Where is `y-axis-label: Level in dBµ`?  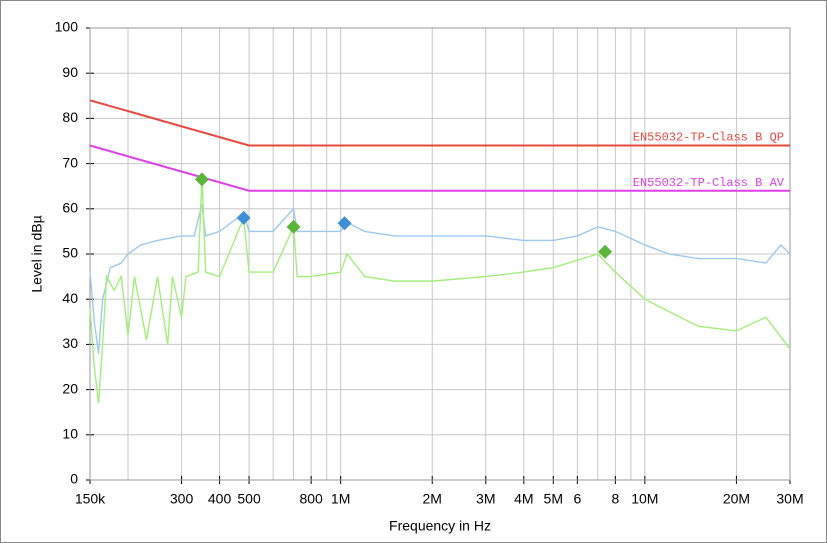
y-axis-label: Level in dBµ is located at coordinates (37, 253).